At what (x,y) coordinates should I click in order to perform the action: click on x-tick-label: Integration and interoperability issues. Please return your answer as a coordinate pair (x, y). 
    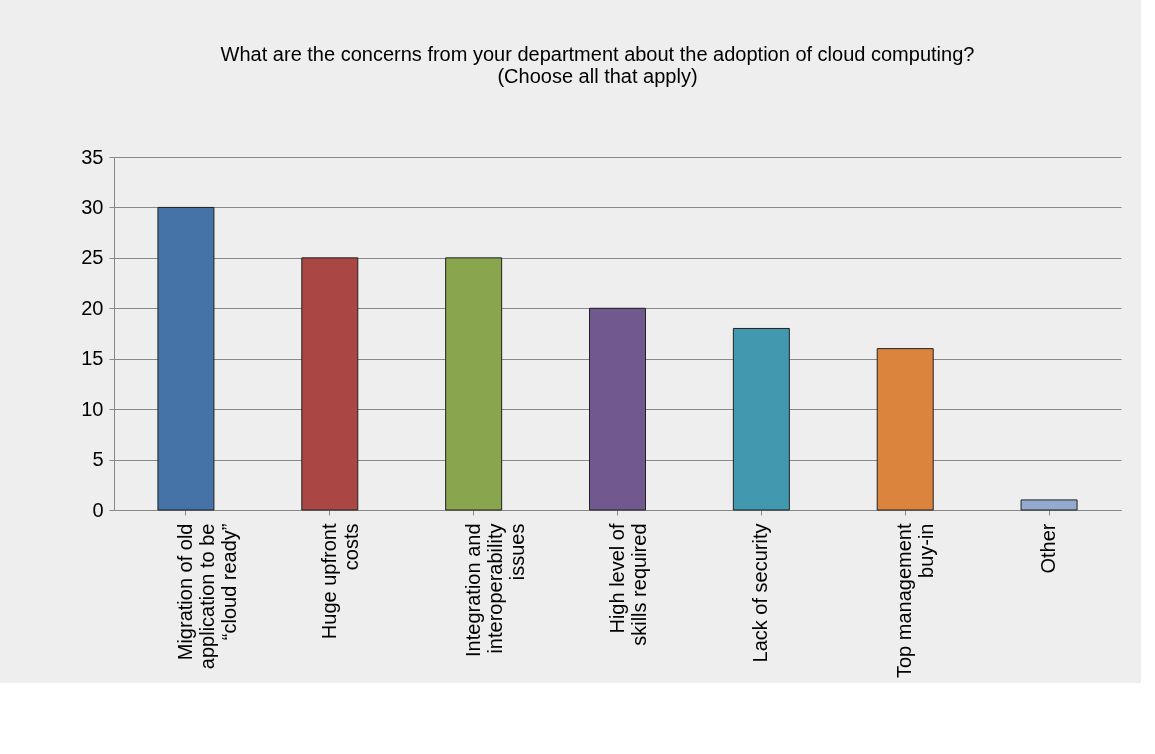
    Looking at the image, I should click on (494, 590).